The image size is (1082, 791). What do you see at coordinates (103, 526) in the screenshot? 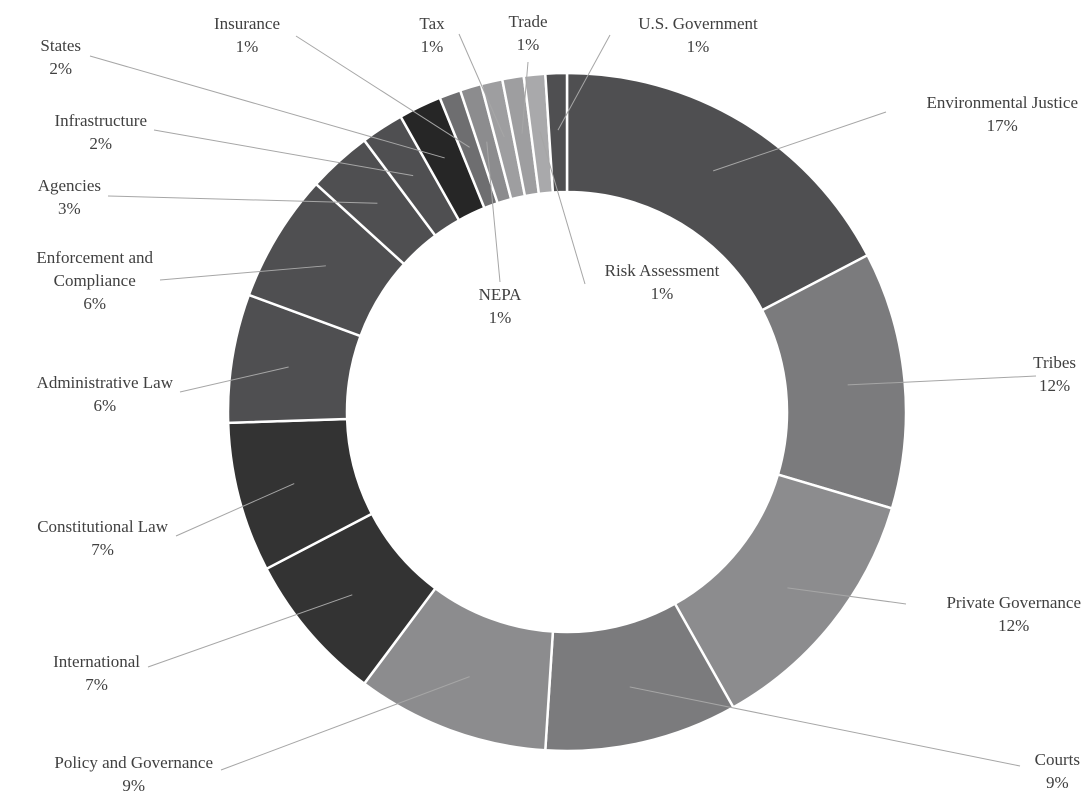
I see `category-label: Constitutional Law` at bounding box center [103, 526].